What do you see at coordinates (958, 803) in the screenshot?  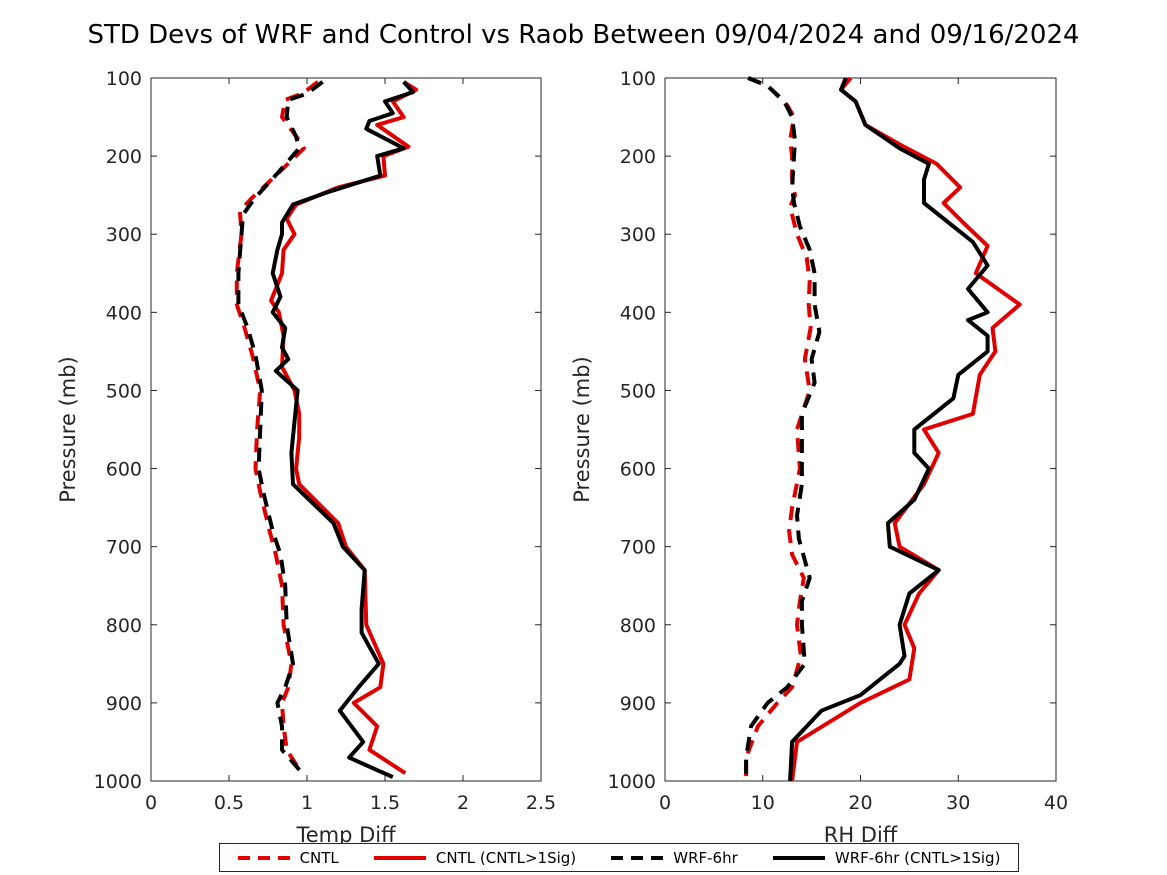 I see `x-tick-label: 30` at bounding box center [958, 803].